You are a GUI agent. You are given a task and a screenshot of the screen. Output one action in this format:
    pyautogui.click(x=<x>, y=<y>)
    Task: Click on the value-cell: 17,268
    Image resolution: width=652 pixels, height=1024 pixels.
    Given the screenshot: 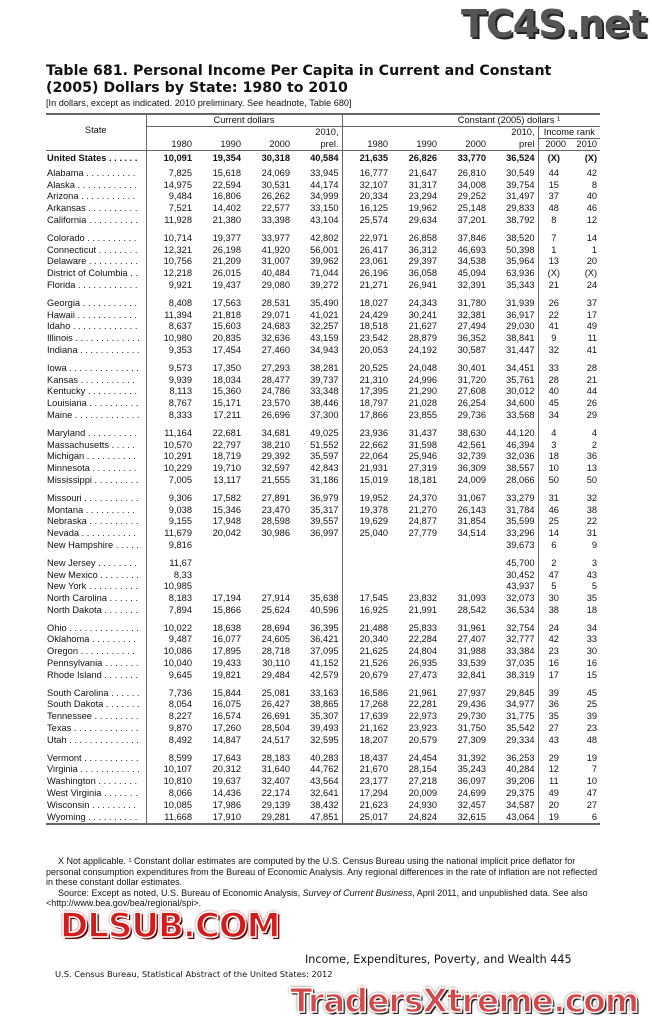 What is the action you would take?
    pyautogui.click(x=366, y=705)
    